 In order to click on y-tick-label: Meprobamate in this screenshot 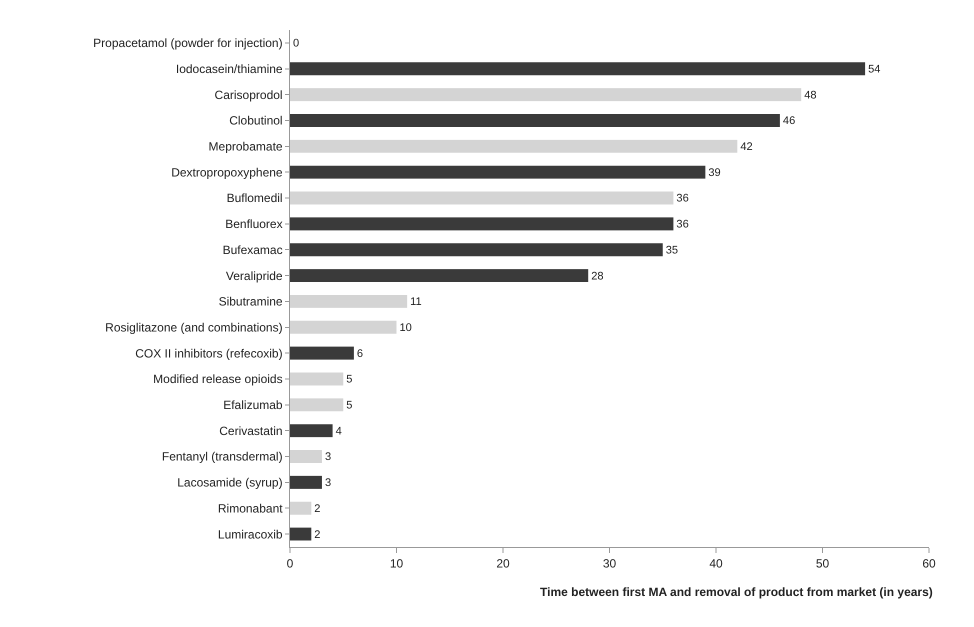, I will do `click(245, 147)`.